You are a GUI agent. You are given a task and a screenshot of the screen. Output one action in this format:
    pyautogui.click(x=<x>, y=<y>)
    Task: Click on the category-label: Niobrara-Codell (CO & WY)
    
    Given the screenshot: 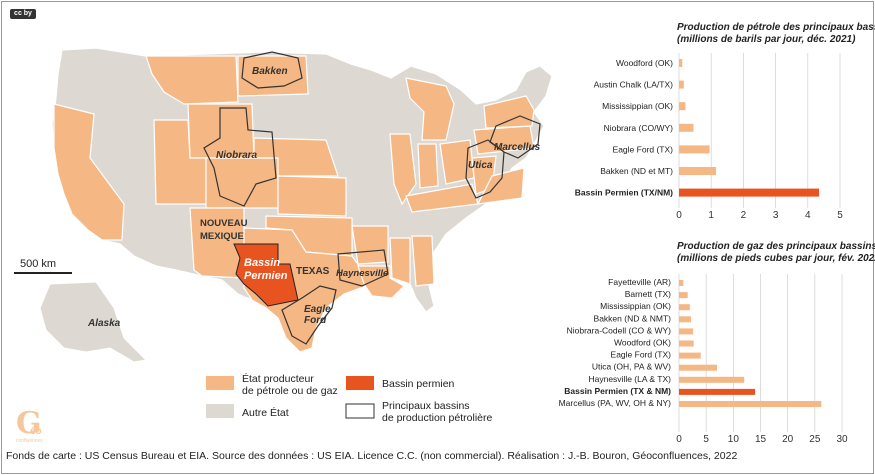 What is the action you would take?
    pyautogui.click(x=619, y=330)
    